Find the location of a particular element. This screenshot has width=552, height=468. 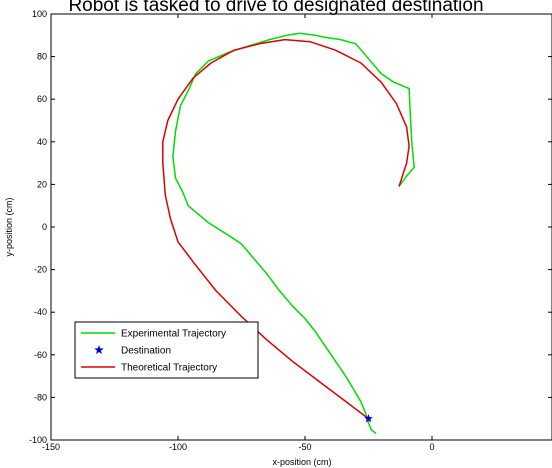

y-tick-label: -100 is located at coordinates (38, 440).